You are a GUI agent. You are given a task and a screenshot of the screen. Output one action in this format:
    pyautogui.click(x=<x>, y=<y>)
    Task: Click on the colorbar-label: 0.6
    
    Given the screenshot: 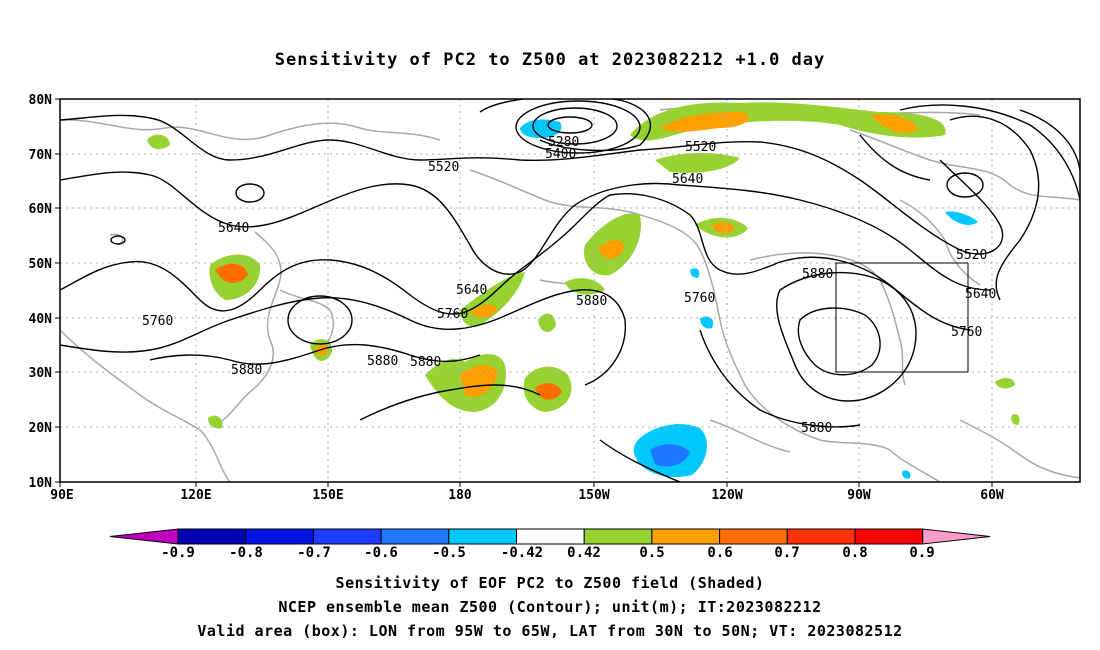 What is the action you would take?
    pyautogui.click(x=719, y=553)
    